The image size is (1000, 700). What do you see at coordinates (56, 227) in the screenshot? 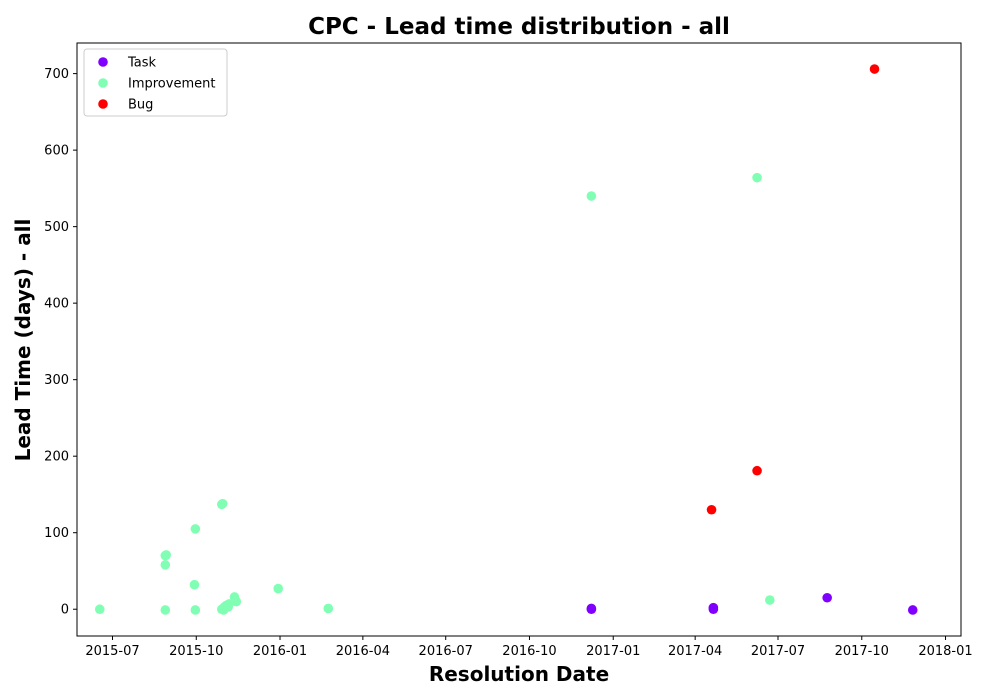
I see `y-tick-label: 500` at bounding box center [56, 227].